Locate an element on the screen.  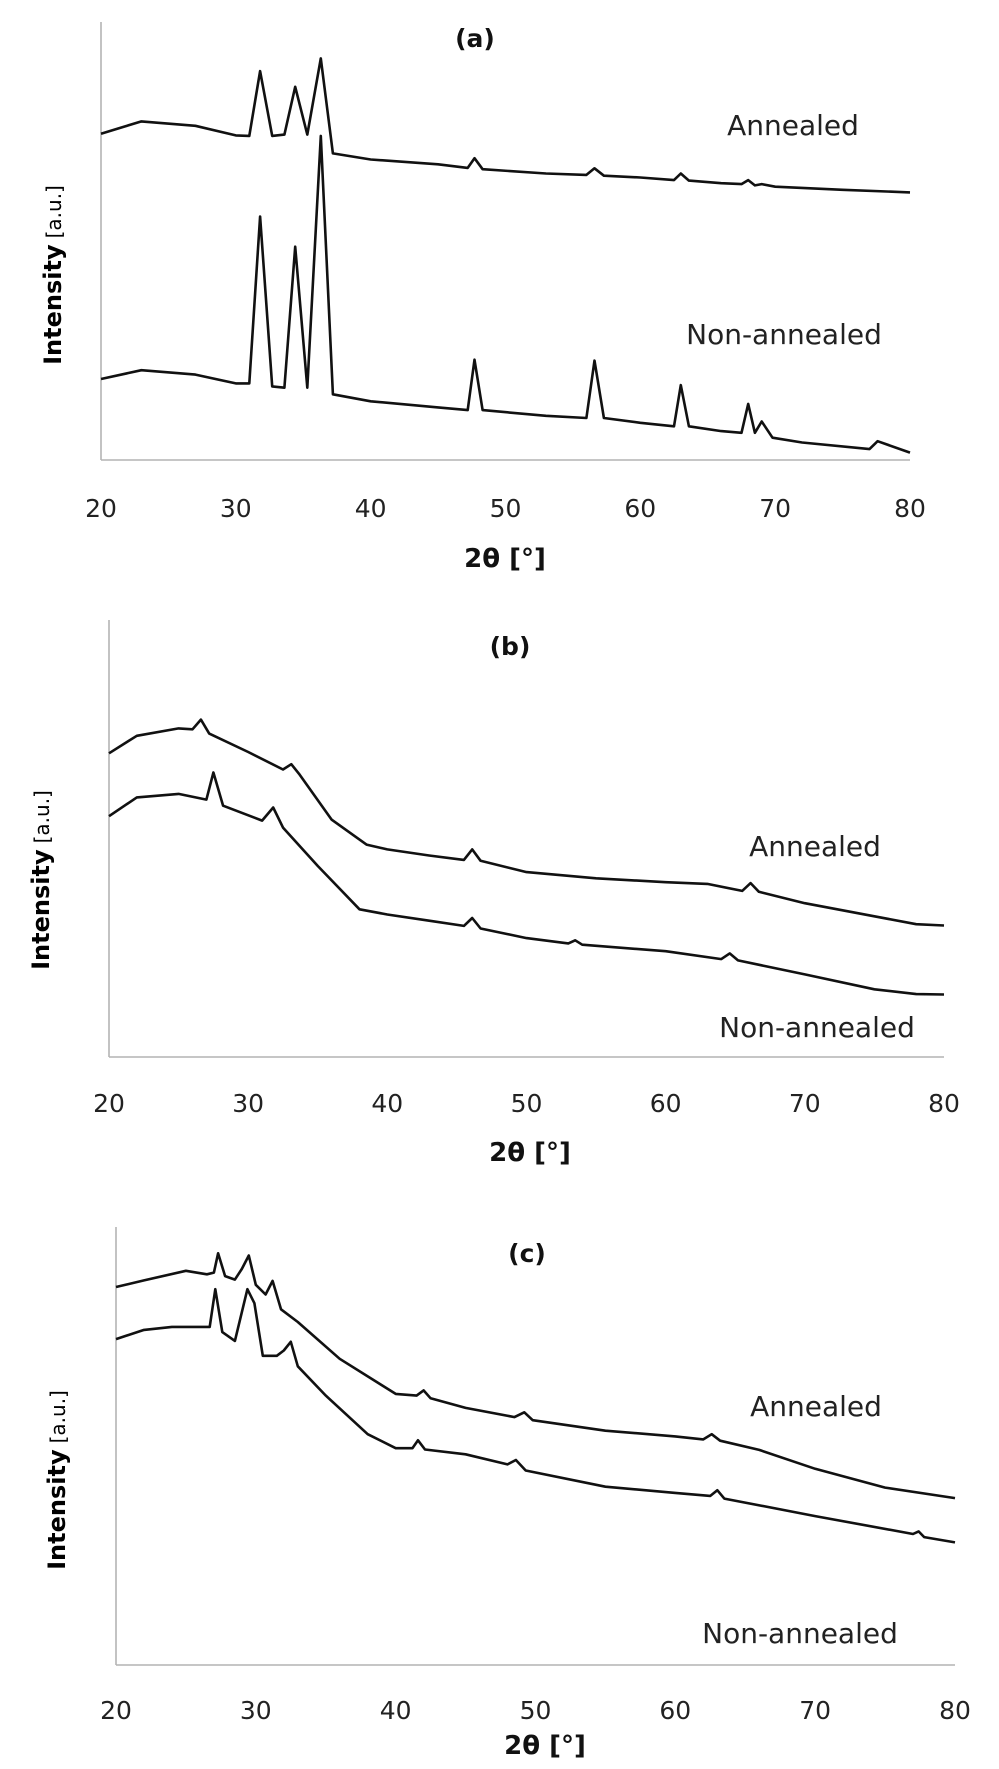
panel-b-x-tick: 30 is located at coordinates (248, 1103).